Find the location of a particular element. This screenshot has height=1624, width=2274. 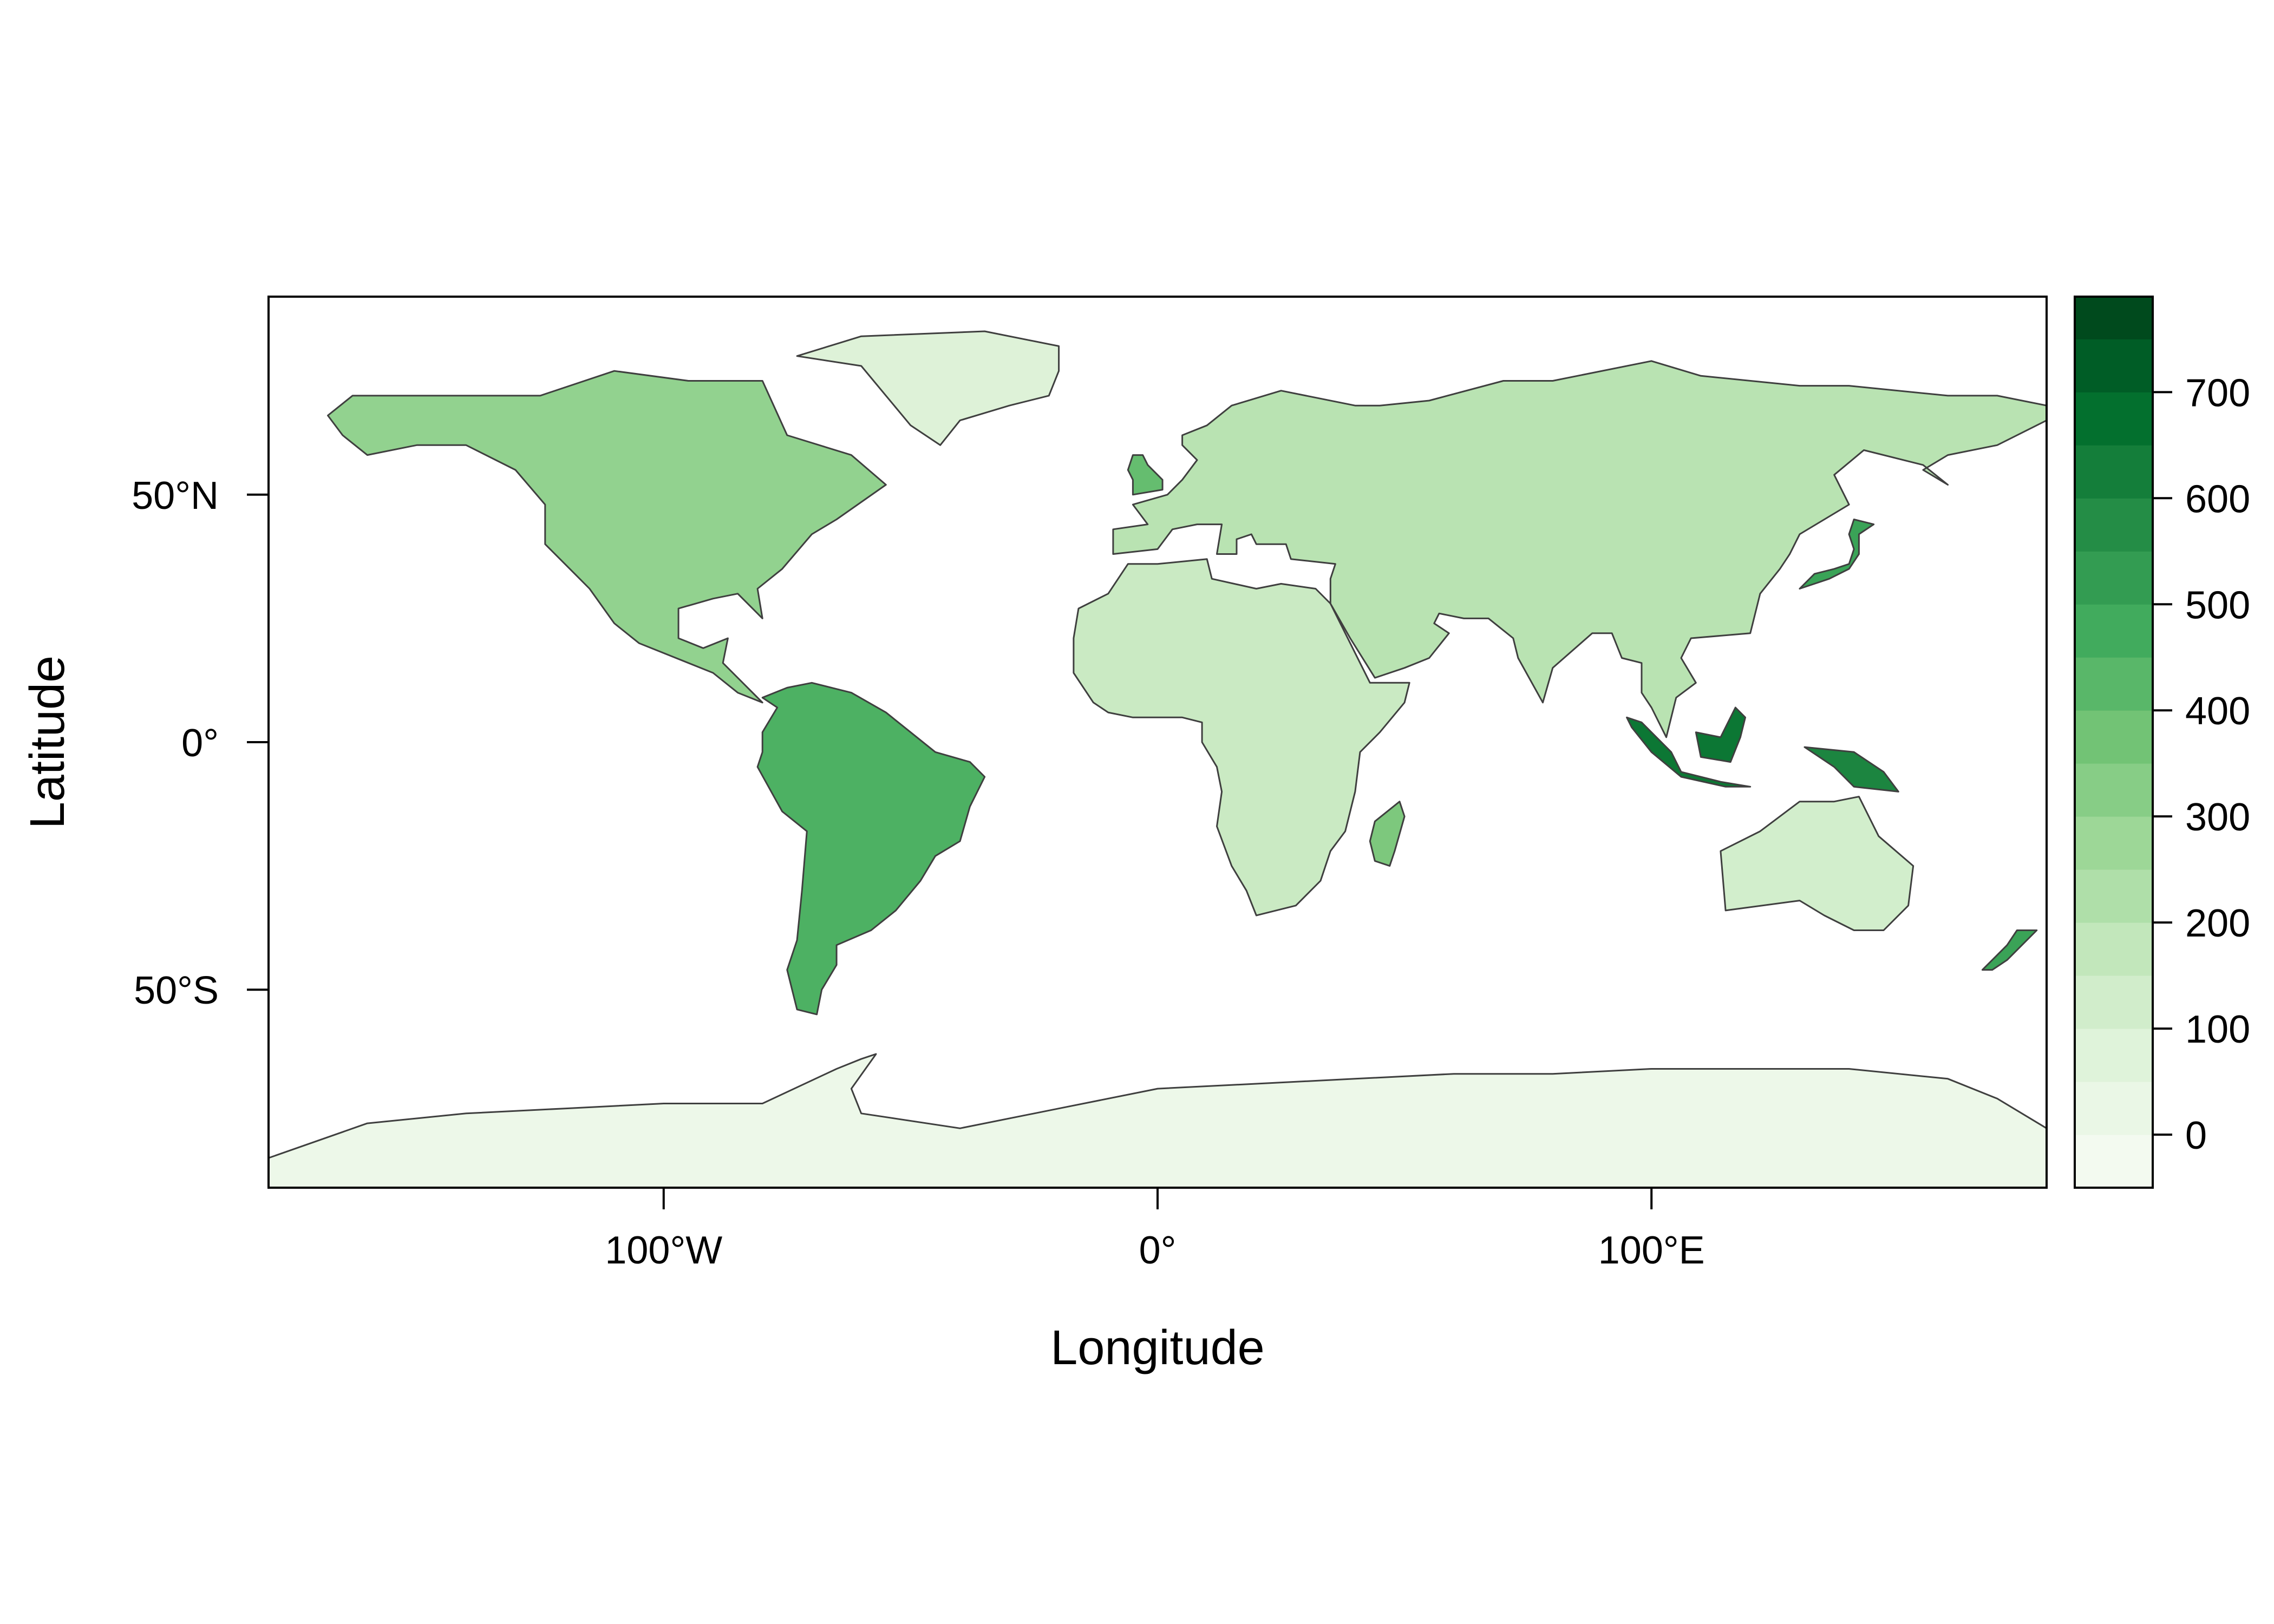

x-tick-label: 100°E is located at coordinates (1652, 1250).